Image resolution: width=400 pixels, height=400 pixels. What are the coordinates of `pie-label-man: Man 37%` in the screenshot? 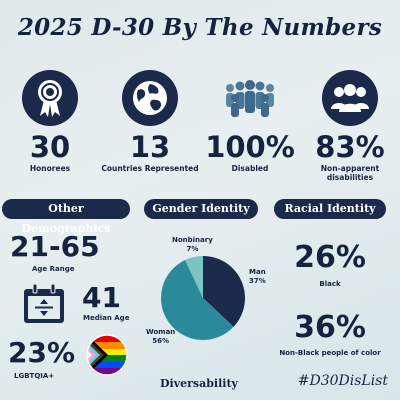 It's located at (257, 277).